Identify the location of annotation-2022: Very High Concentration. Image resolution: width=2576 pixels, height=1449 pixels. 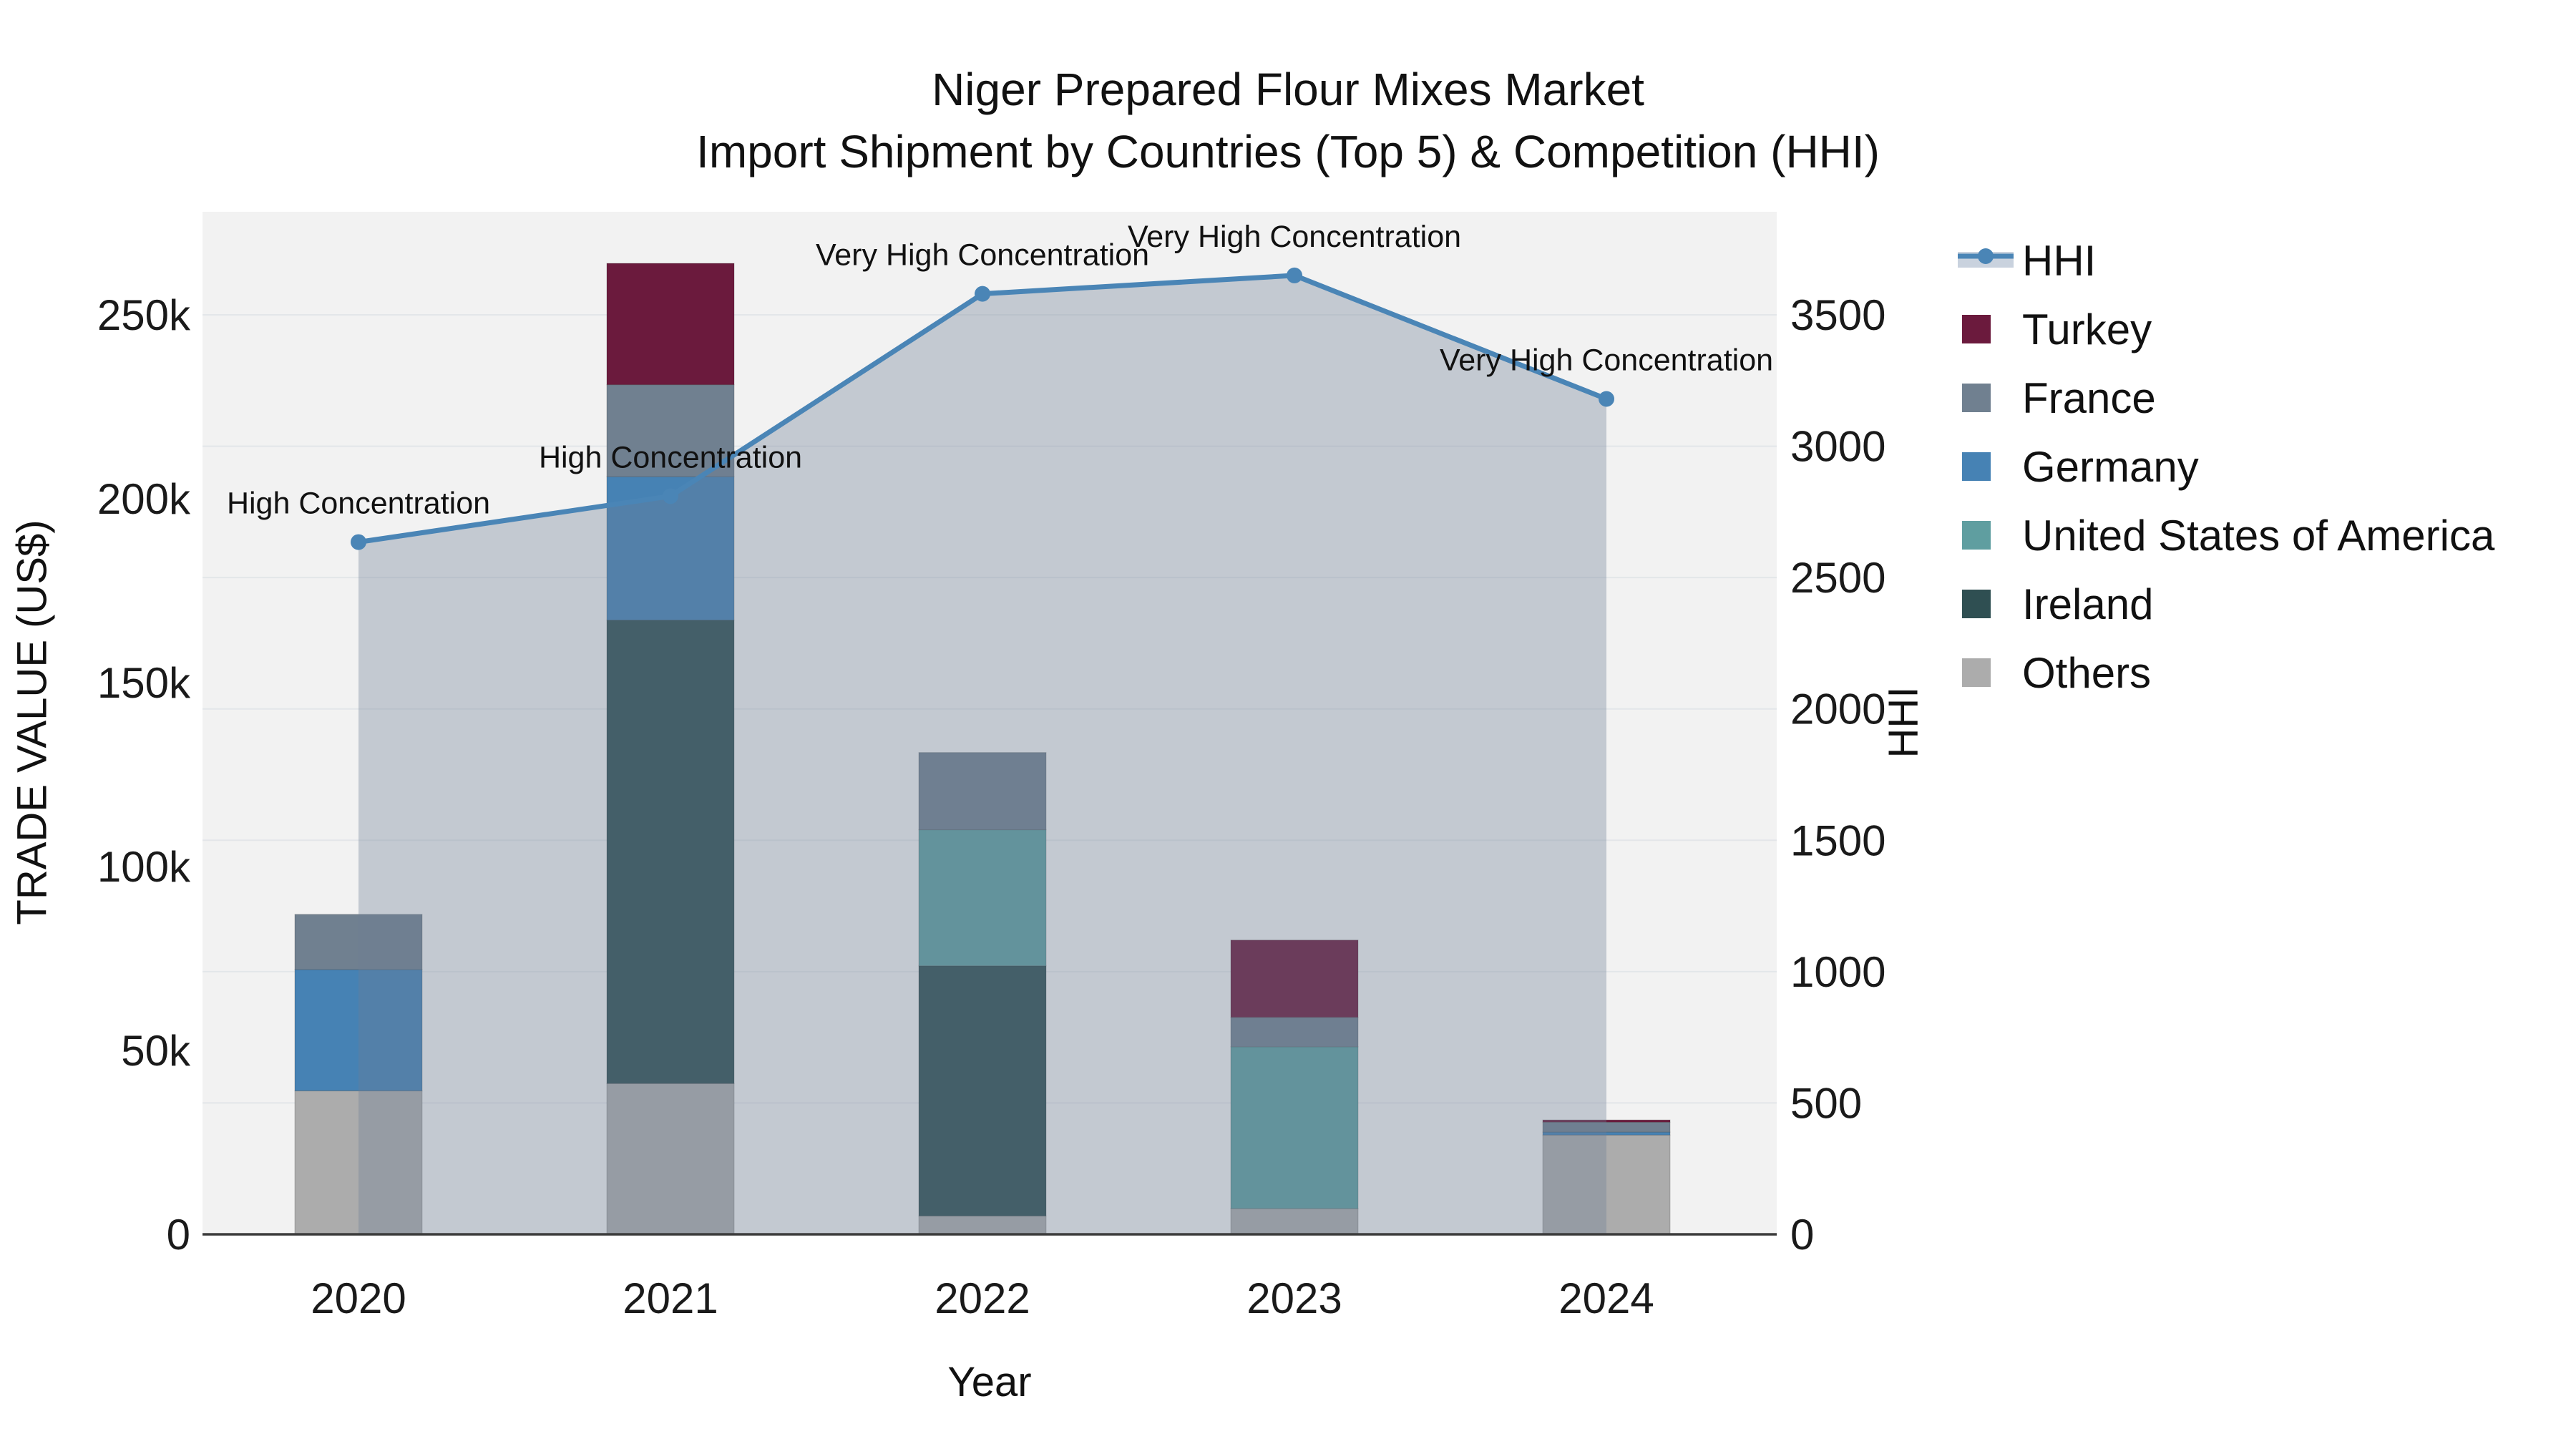
(982, 255).